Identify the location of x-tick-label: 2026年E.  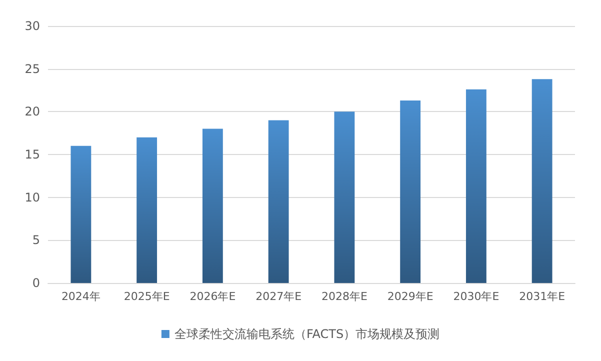
(213, 296).